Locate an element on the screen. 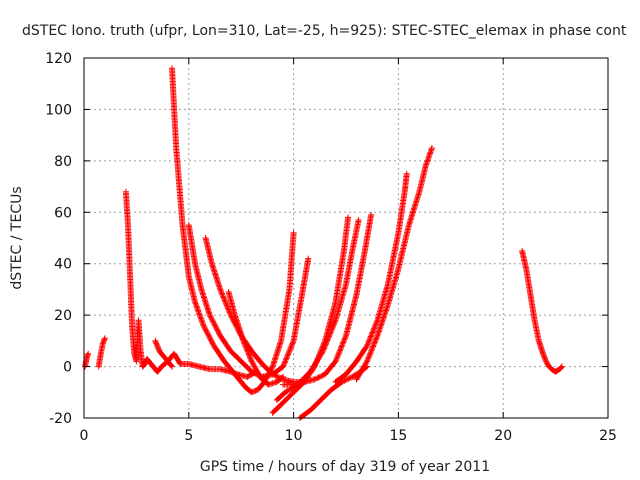  y-tick-label: 20 is located at coordinates (63, 316).